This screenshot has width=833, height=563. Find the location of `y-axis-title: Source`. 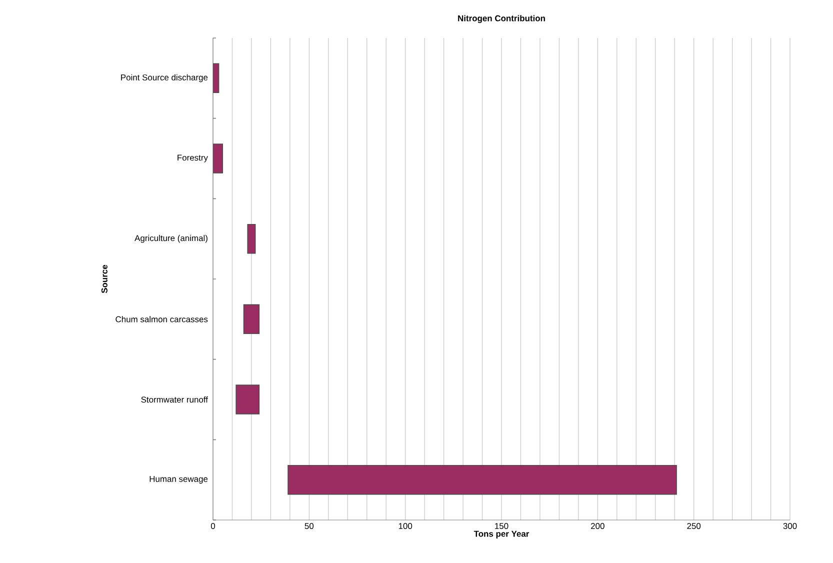

y-axis-title: Source is located at coordinates (104, 279).